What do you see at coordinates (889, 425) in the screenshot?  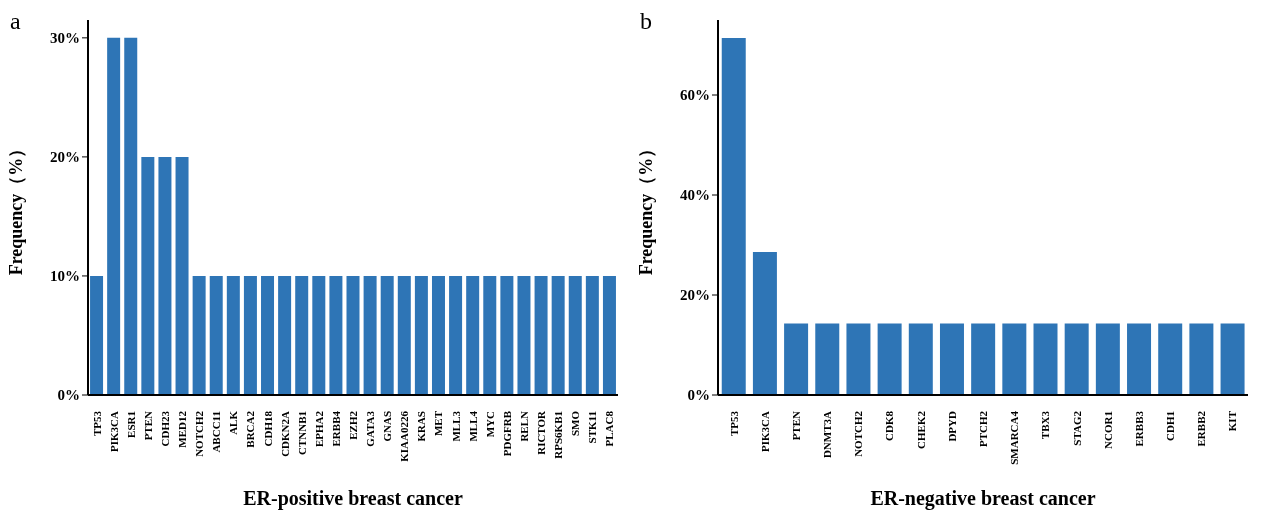 I see `x-tick-label: CDK8` at bounding box center [889, 425].